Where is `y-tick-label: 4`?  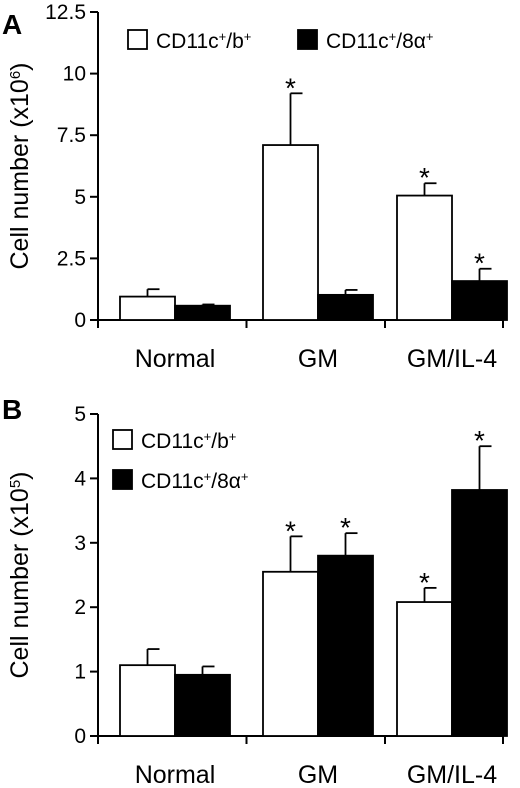
y-tick-label: 4 is located at coordinates (80, 478).